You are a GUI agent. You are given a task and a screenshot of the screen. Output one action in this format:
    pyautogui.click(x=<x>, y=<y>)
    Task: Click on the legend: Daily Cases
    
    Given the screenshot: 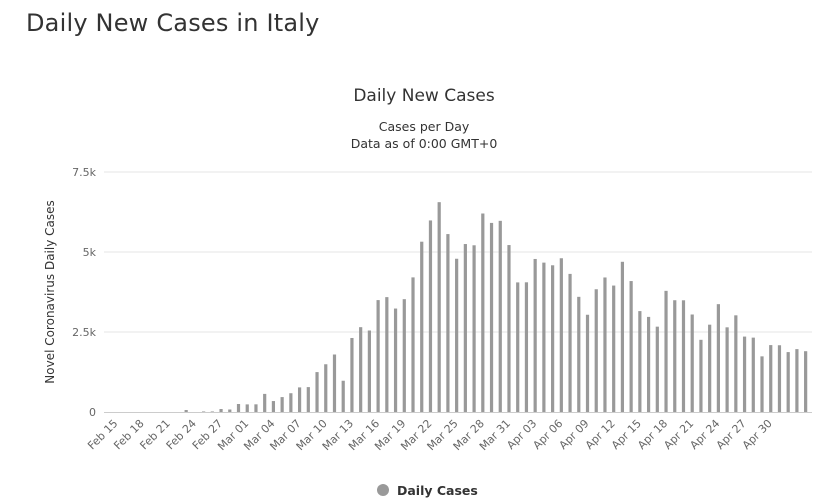 What is the action you would take?
    pyautogui.click(x=427, y=490)
    